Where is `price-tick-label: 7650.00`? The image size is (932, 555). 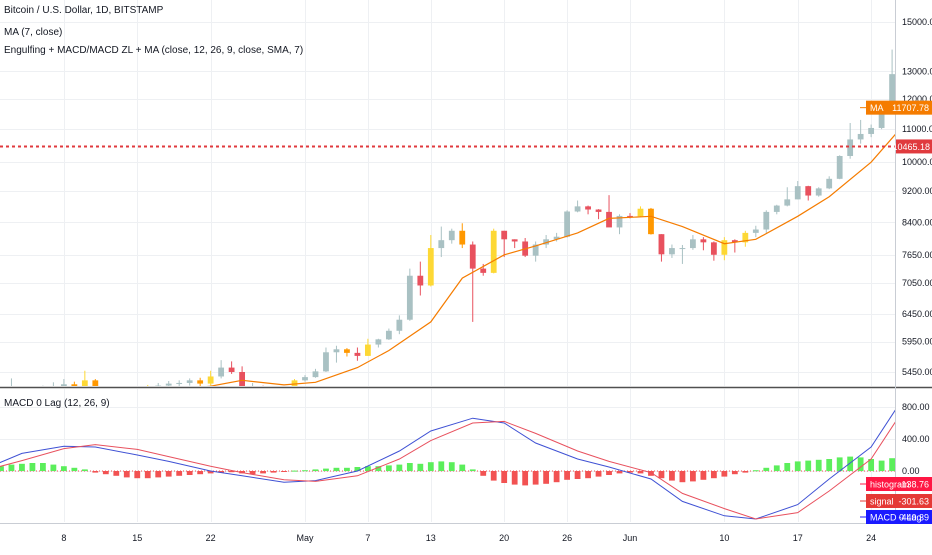
price-tick-label: 7650.00 is located at coordinates (917, 255).